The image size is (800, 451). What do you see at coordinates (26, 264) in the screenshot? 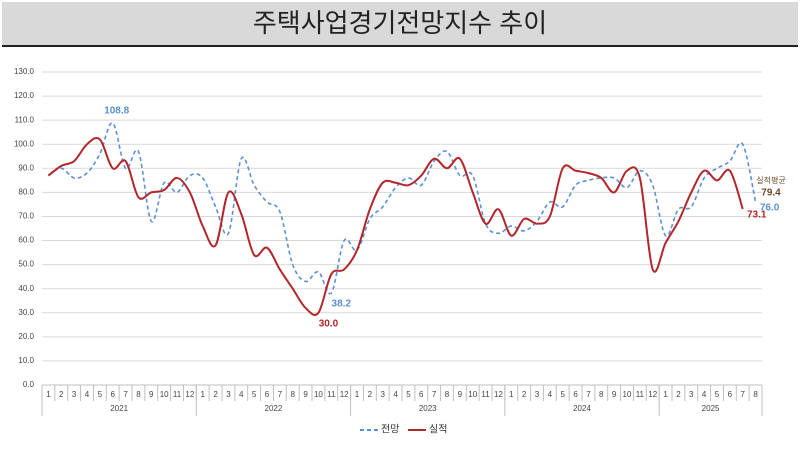
I see `y-tick-label: 50.0` at bounding box center [26, 264].